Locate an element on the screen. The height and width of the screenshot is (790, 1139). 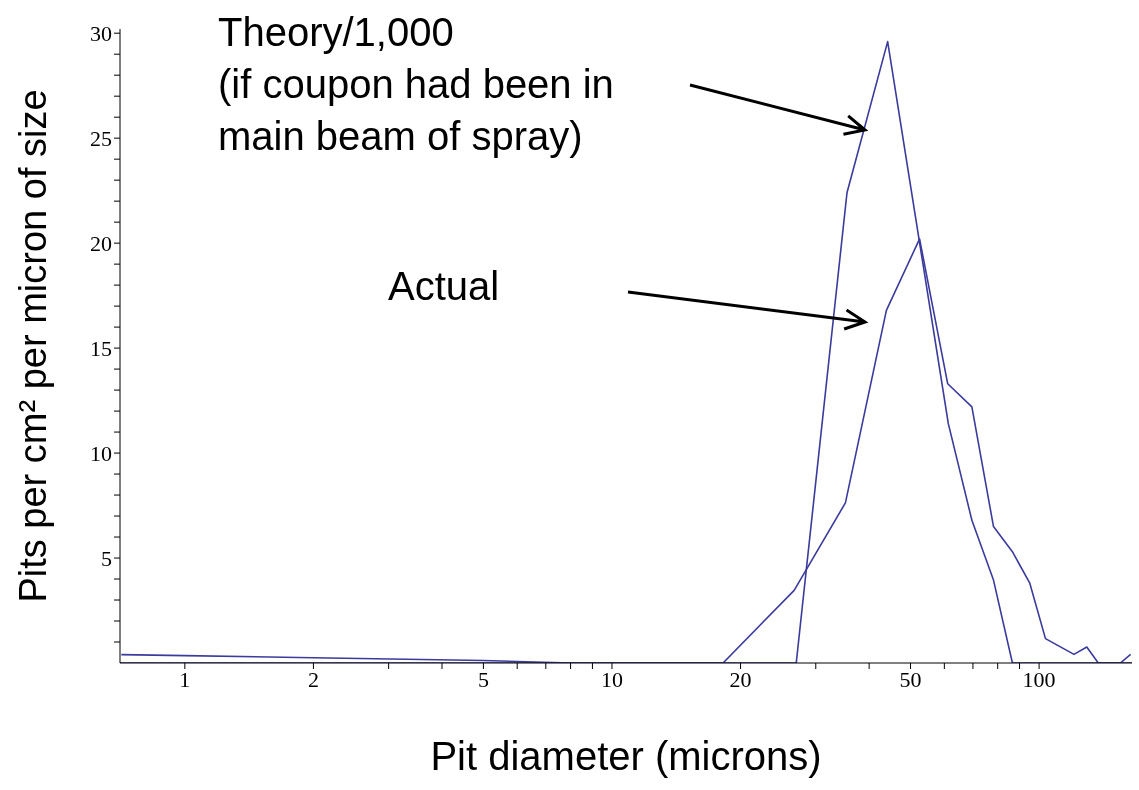
x-tick-label: 20 is located at coordinates (740, 679).